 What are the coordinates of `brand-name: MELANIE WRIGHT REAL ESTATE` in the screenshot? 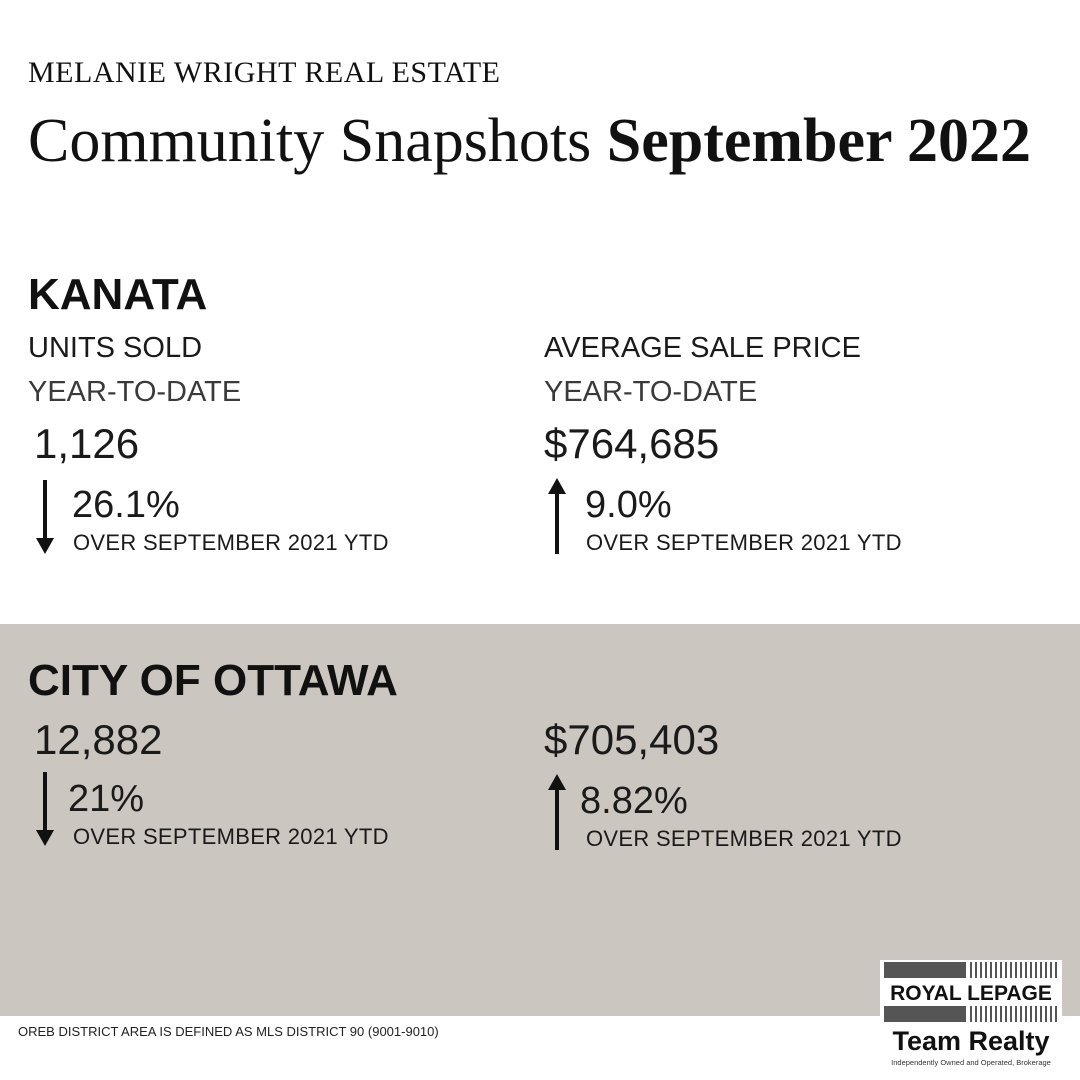 It's located at (264, 72).